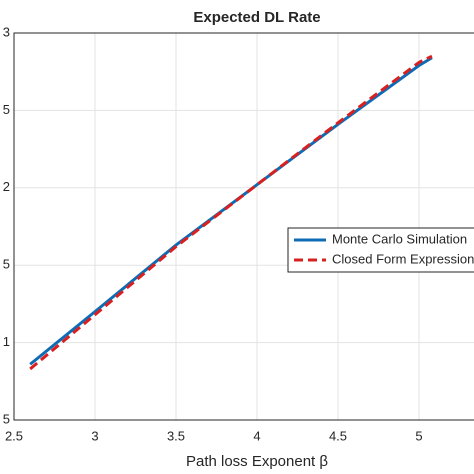 This screenshot has width=474, height=474. Describe the element at coordinates (257, 461) in the screenshot. I see `x-axis-label: Path loss Exponent β` at that location.